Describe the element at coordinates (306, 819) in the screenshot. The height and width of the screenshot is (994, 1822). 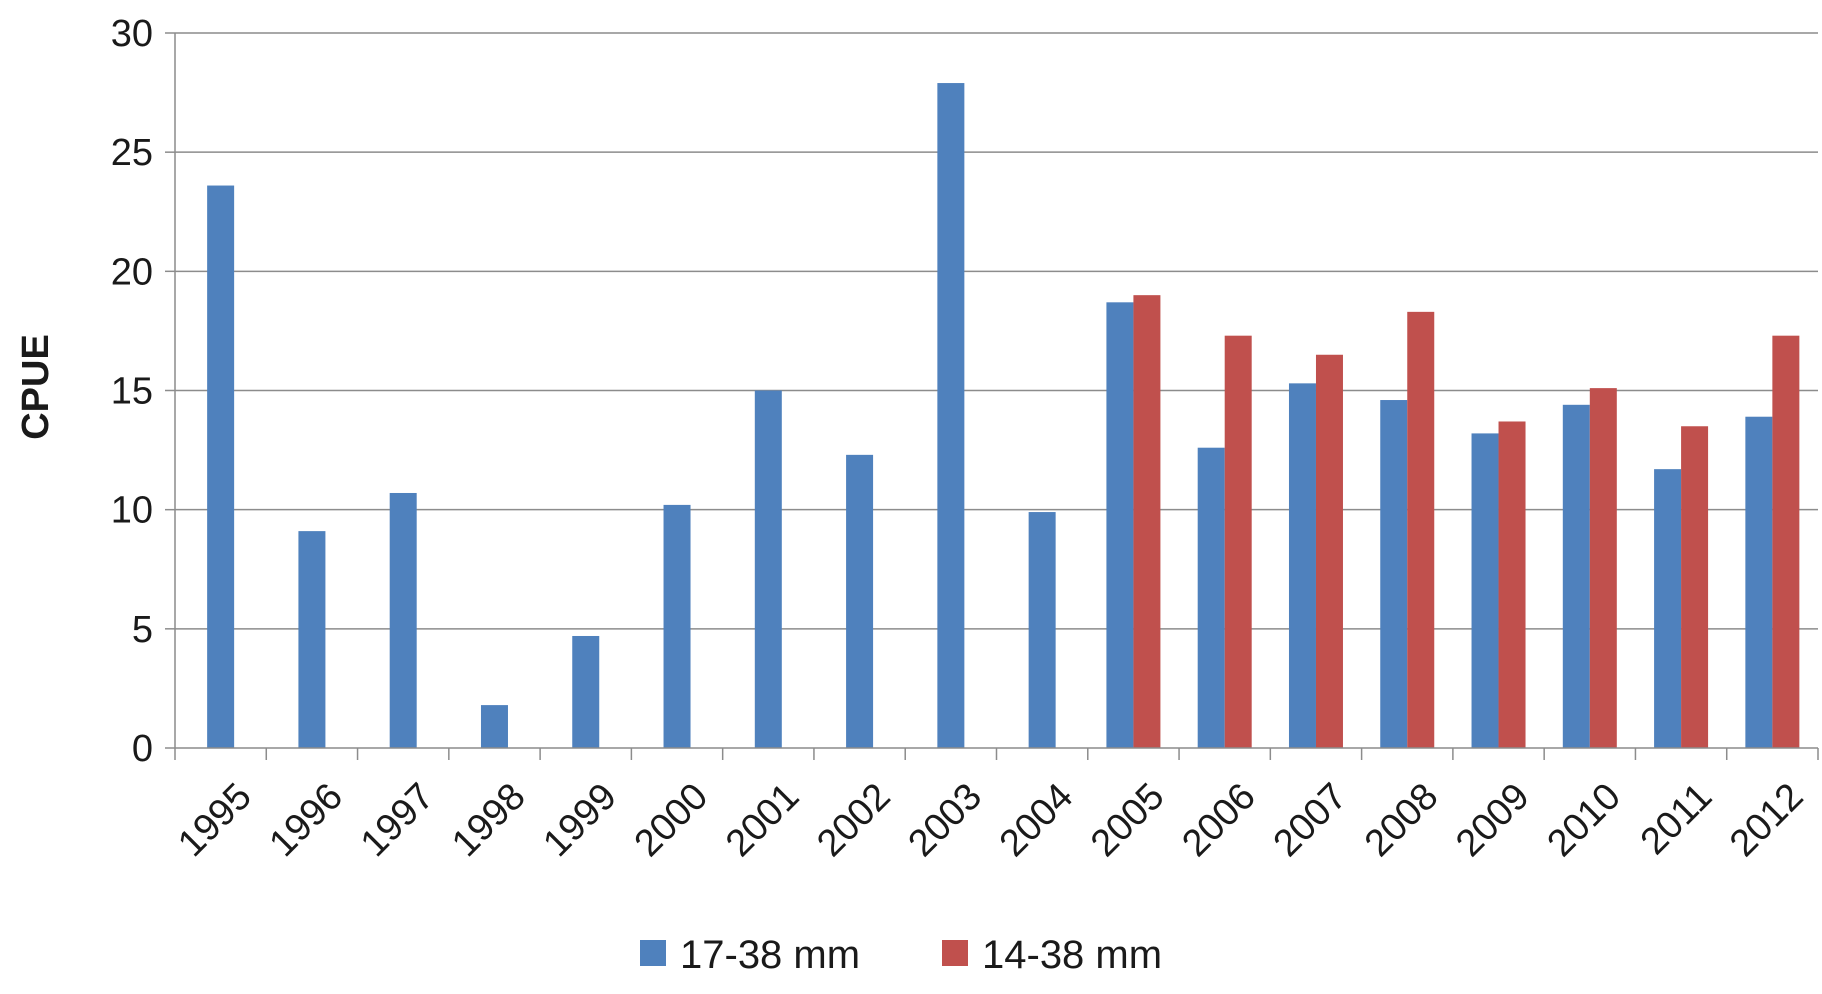
I see `x-tick-label: 1996` at that location.